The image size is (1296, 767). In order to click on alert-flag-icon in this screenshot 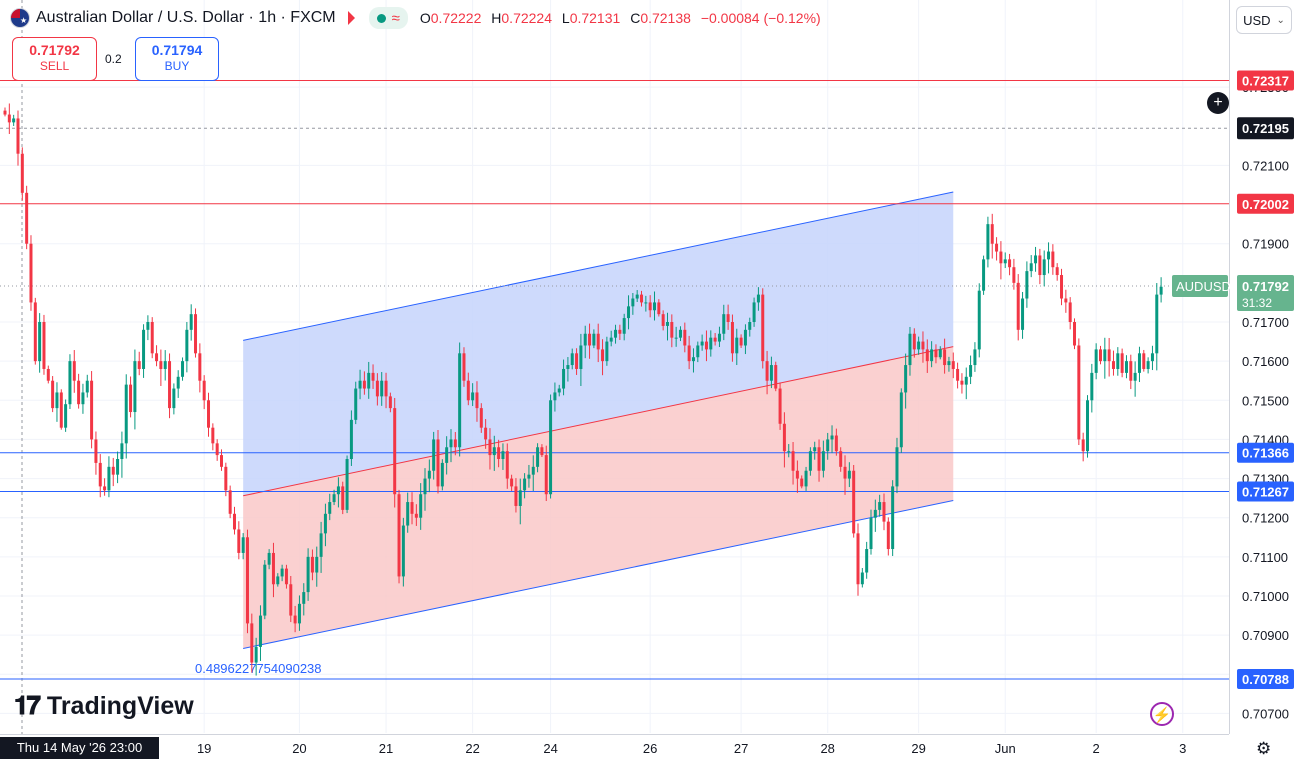, I will do `click(351, 18)`.